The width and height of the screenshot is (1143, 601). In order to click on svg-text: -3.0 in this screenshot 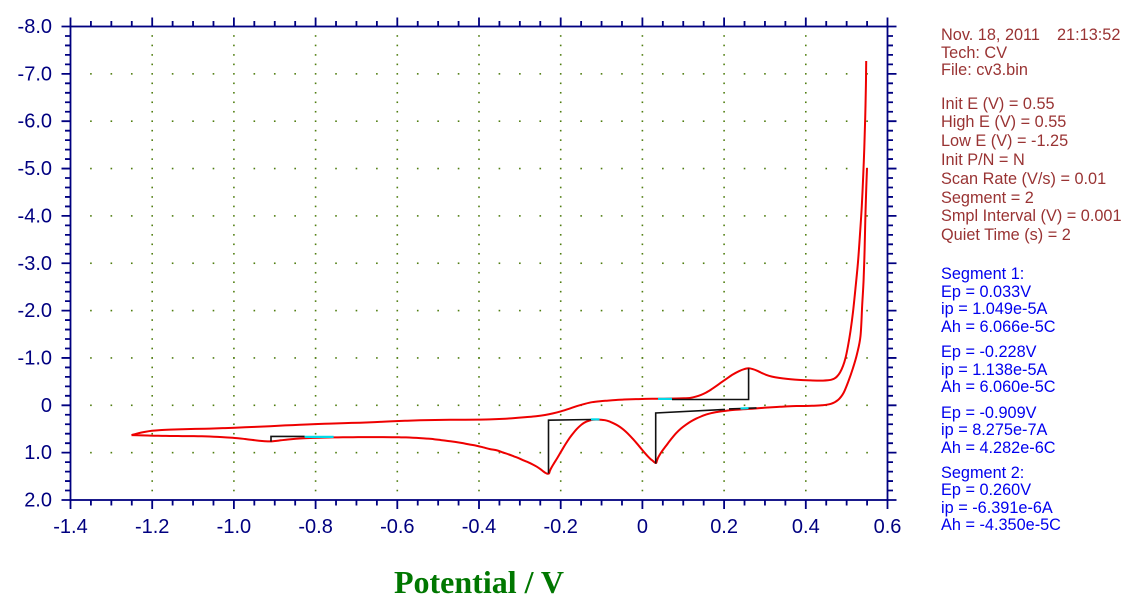, I will do `click(35, 264)`.